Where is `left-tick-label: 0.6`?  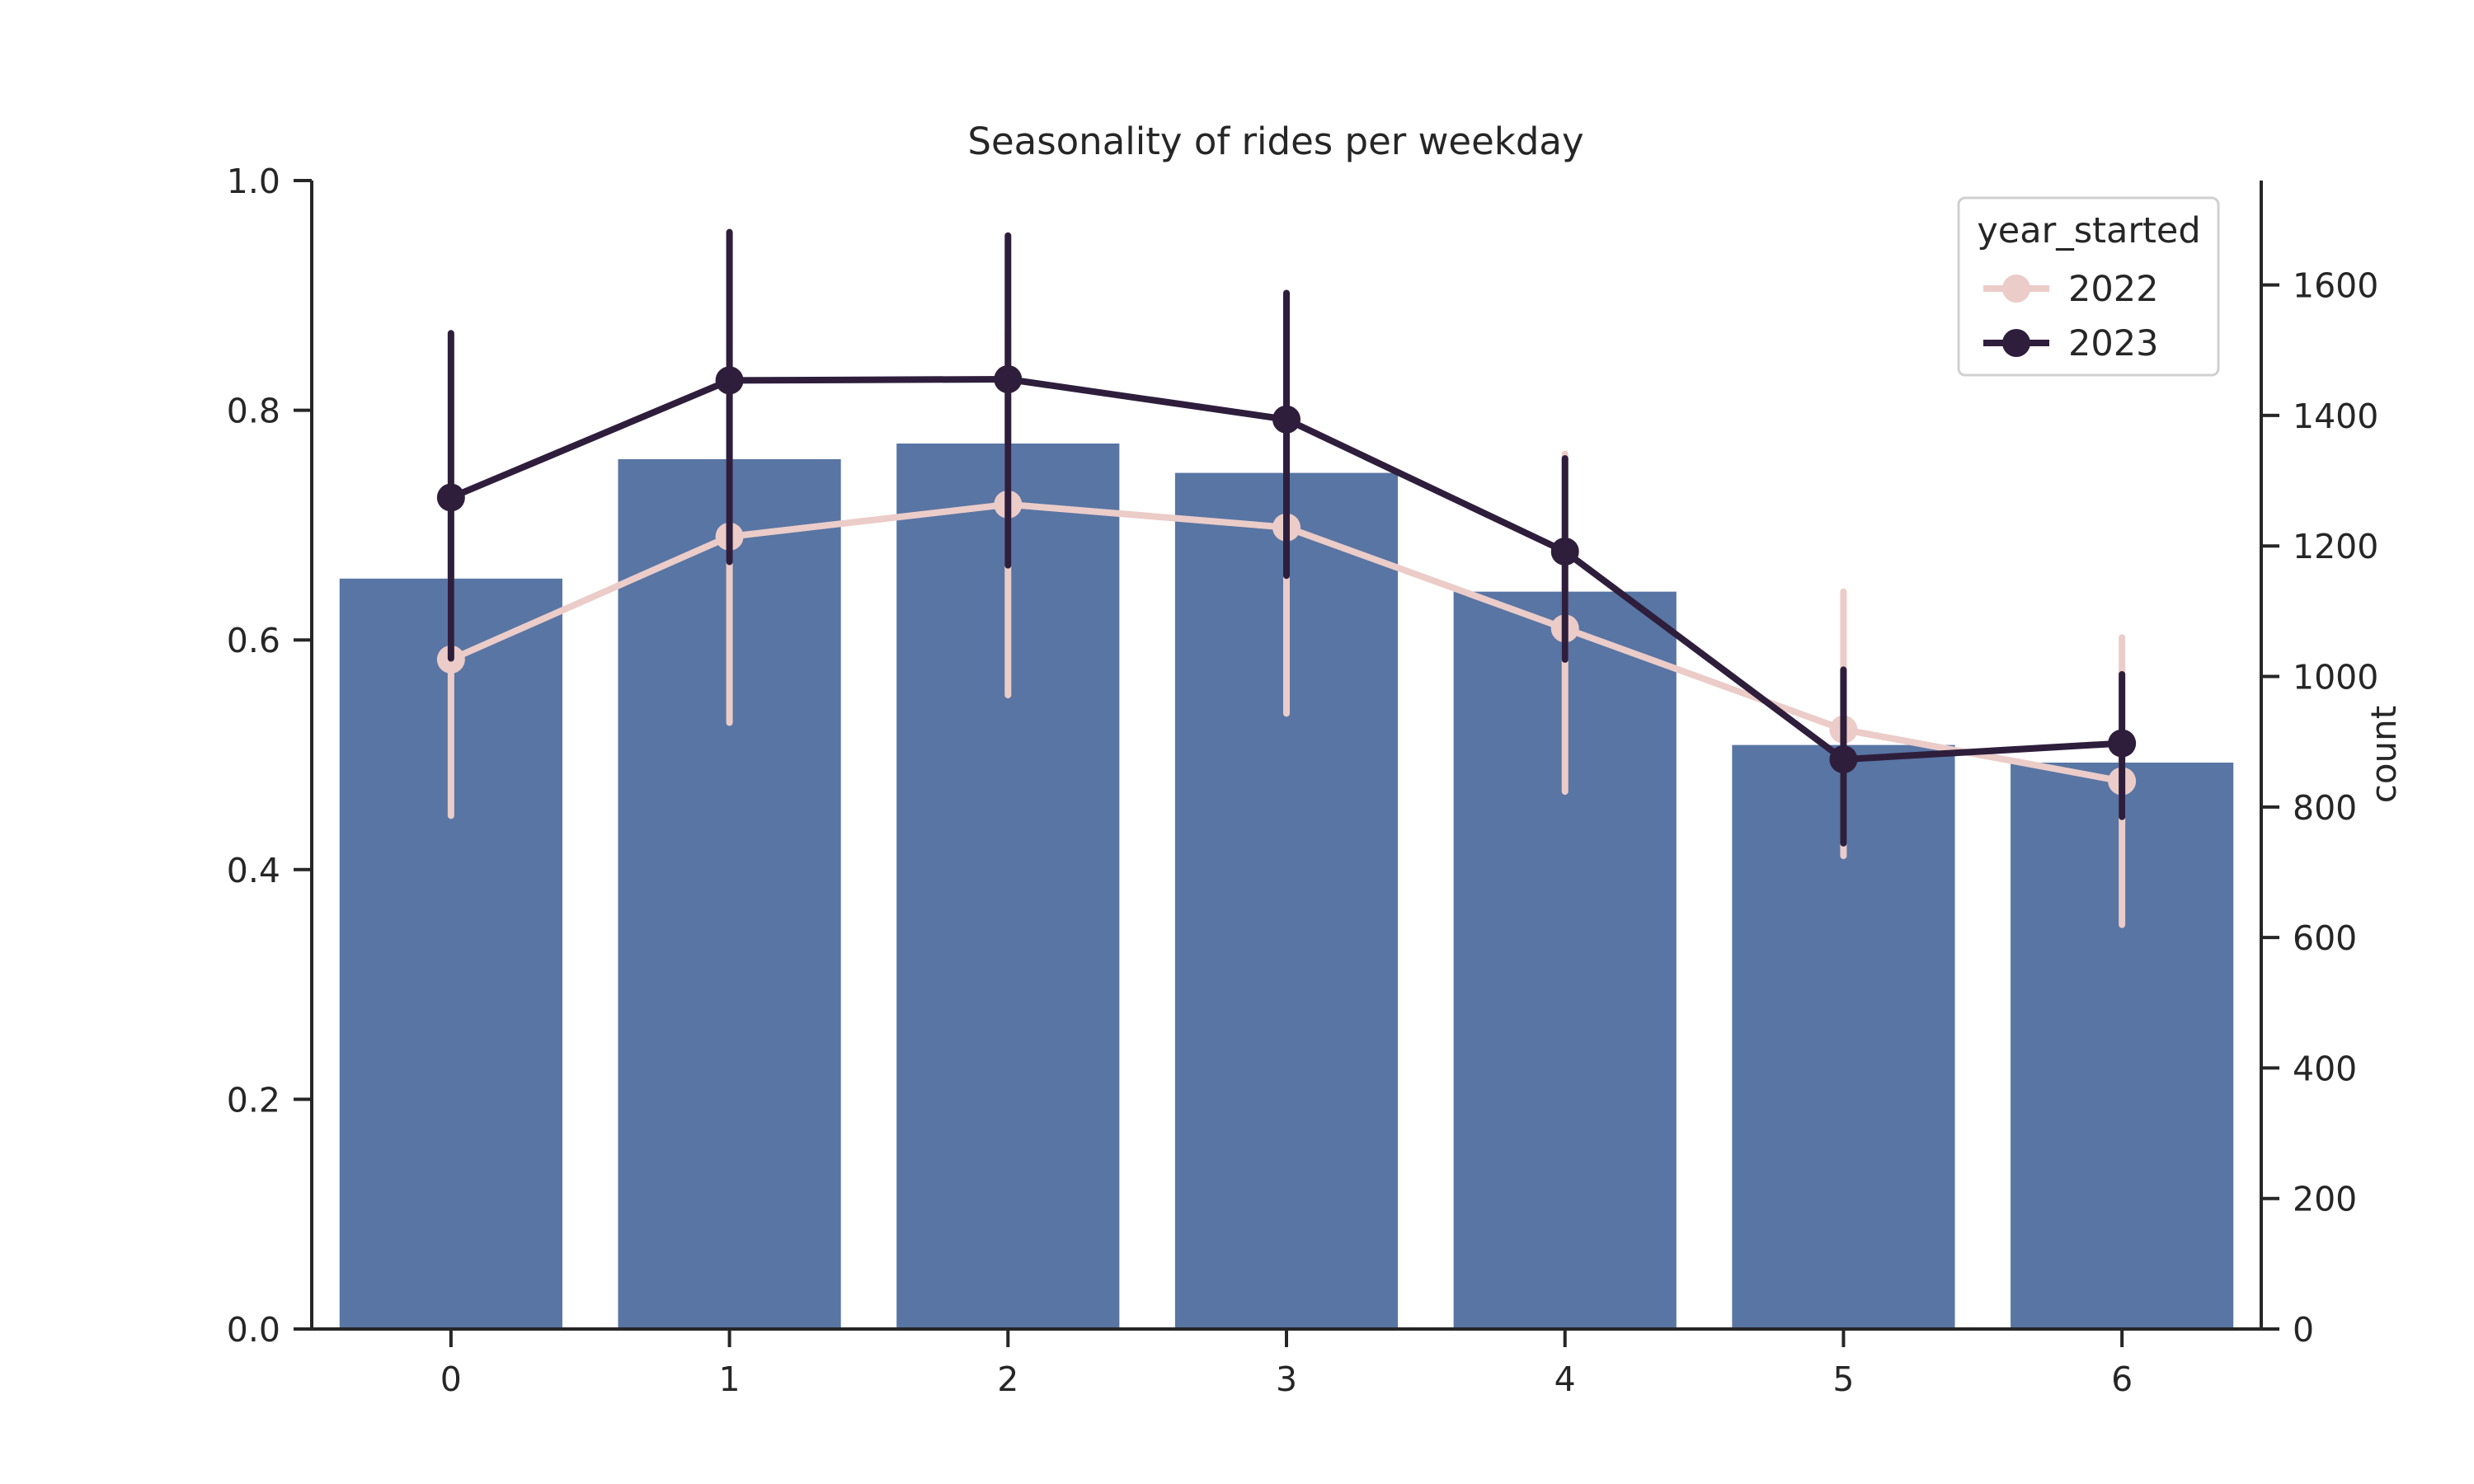
left-tick-label: 0.6 is located at coordinates (253, 640).